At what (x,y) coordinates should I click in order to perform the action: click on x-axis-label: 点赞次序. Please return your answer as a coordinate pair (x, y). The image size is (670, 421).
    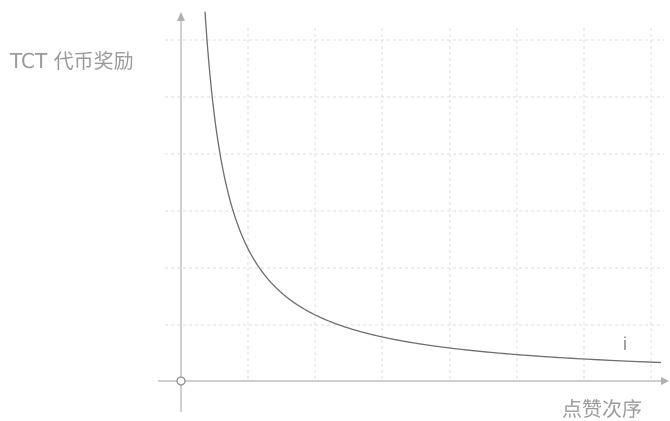
    Looking at the image, I should click on (602, 409).